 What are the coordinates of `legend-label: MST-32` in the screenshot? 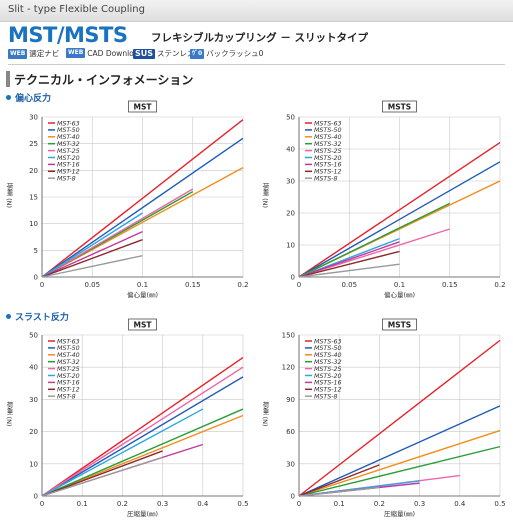 It's located at (68, 362).